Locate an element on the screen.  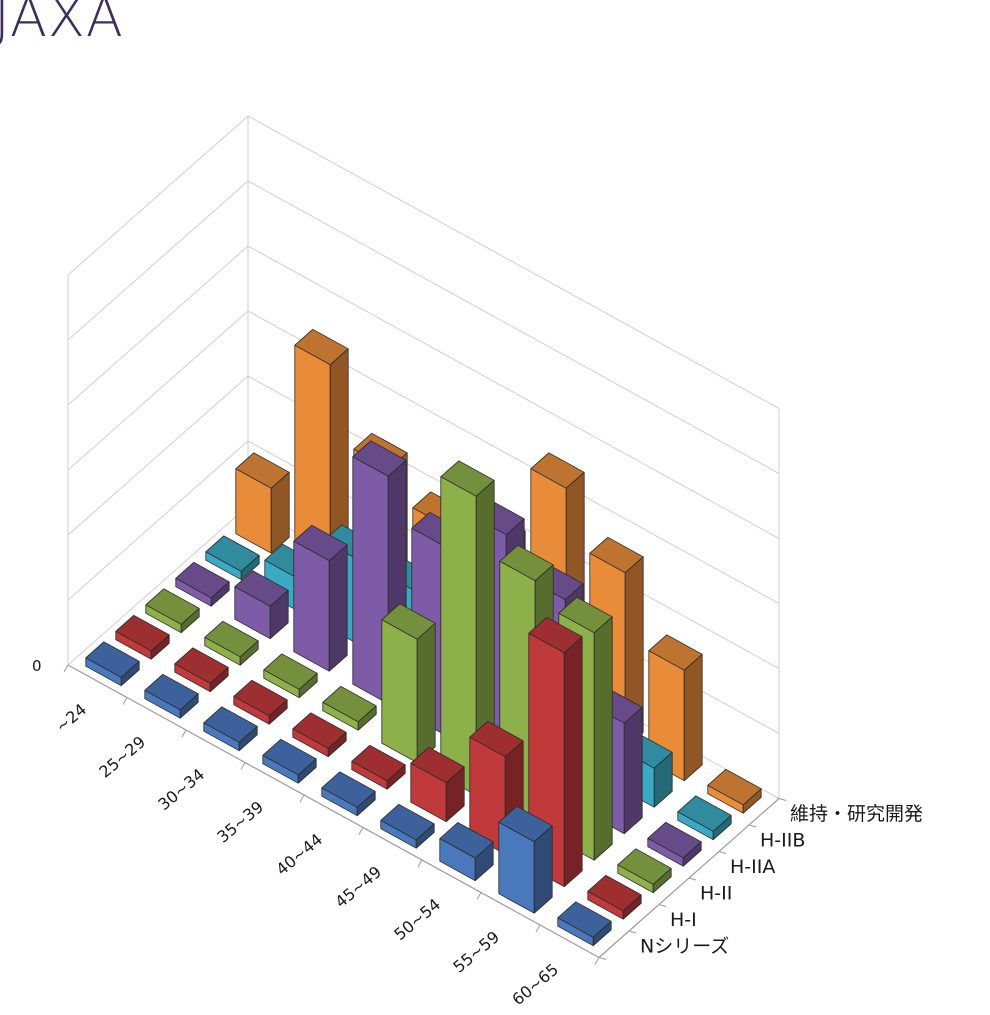
x-tick-label: 60~65 is located at coordinates (535, 984).